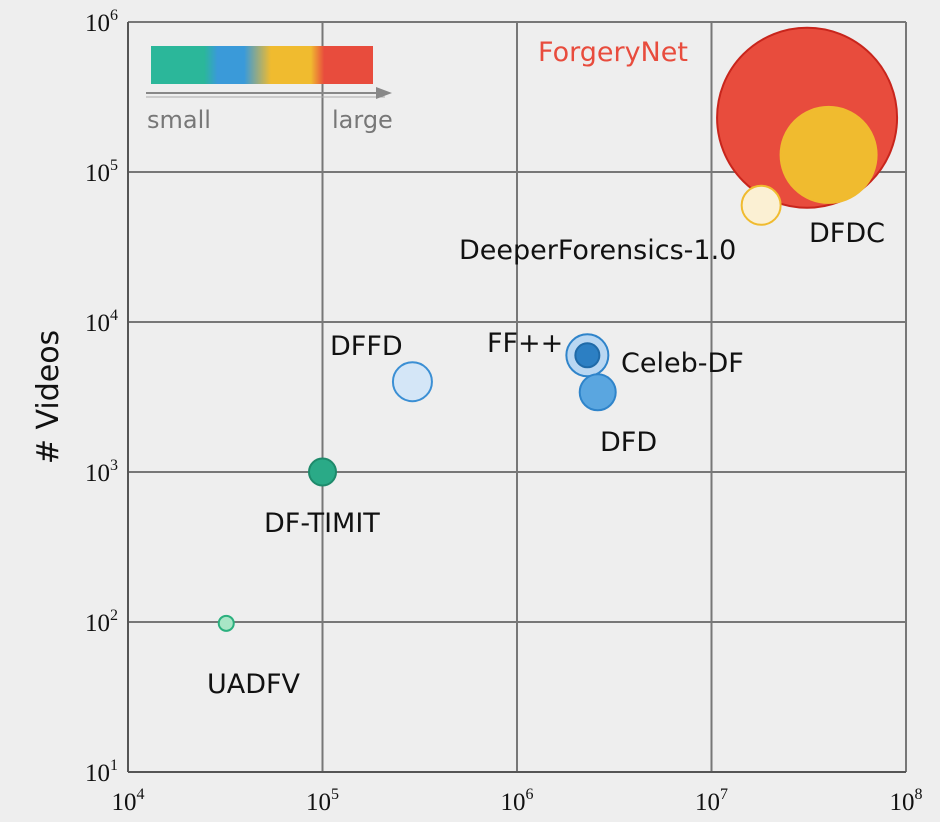 The height and width of the screenshot is (822, 940). I want to click on y-tick-label: 10⁴, so click(101, 322).